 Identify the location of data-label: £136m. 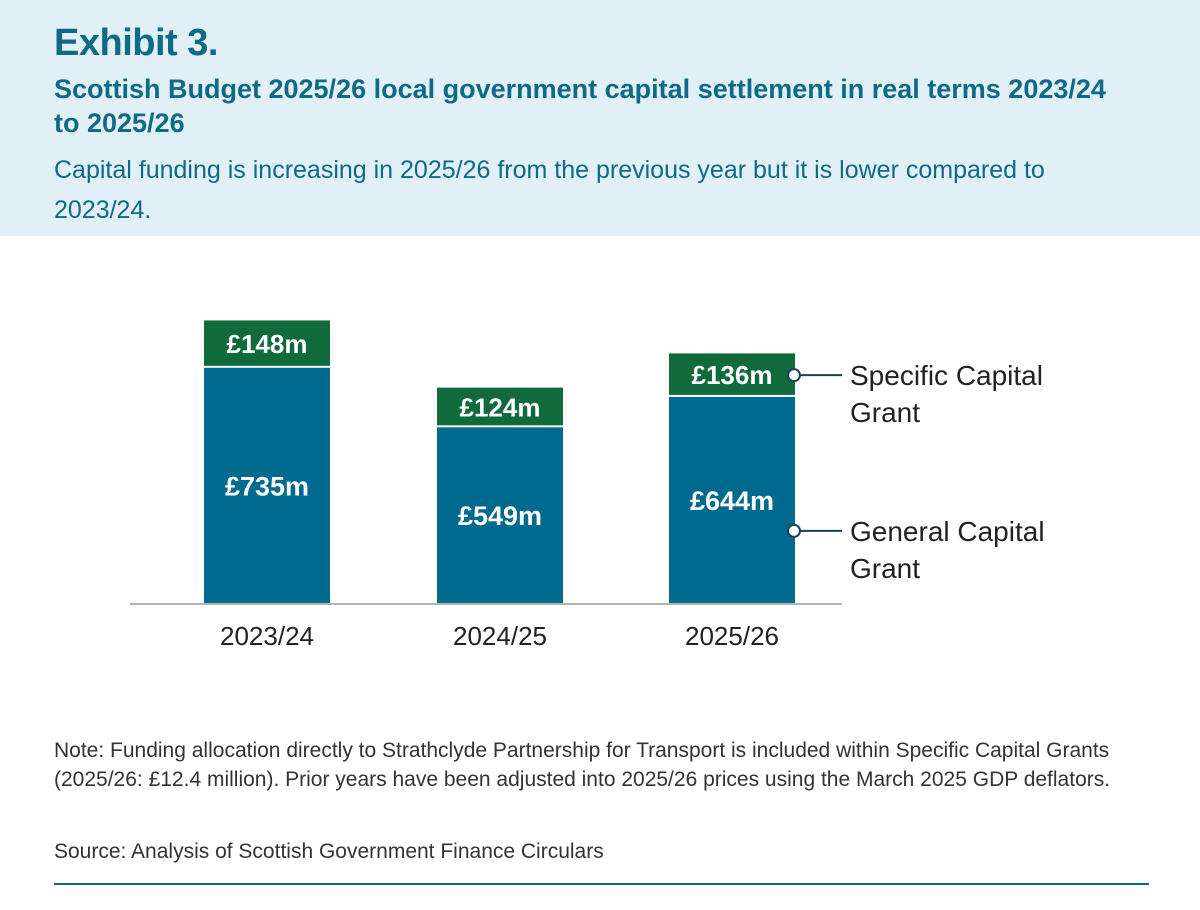
(732, 375).